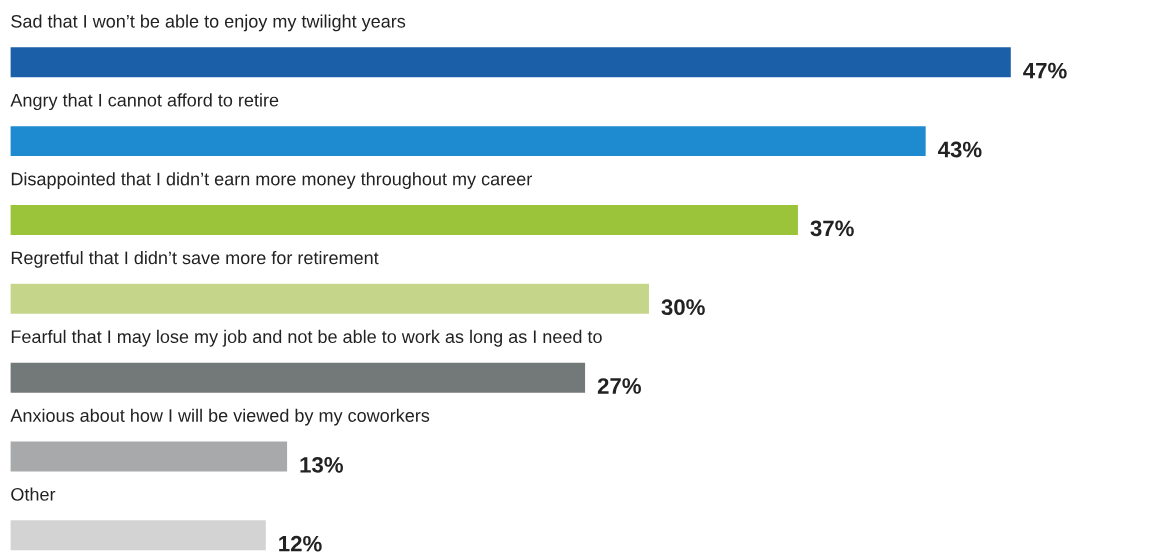  I want to click on y-tick-label: Sad that I won’t be able to enjoy my twilight years, so click(208, 23).